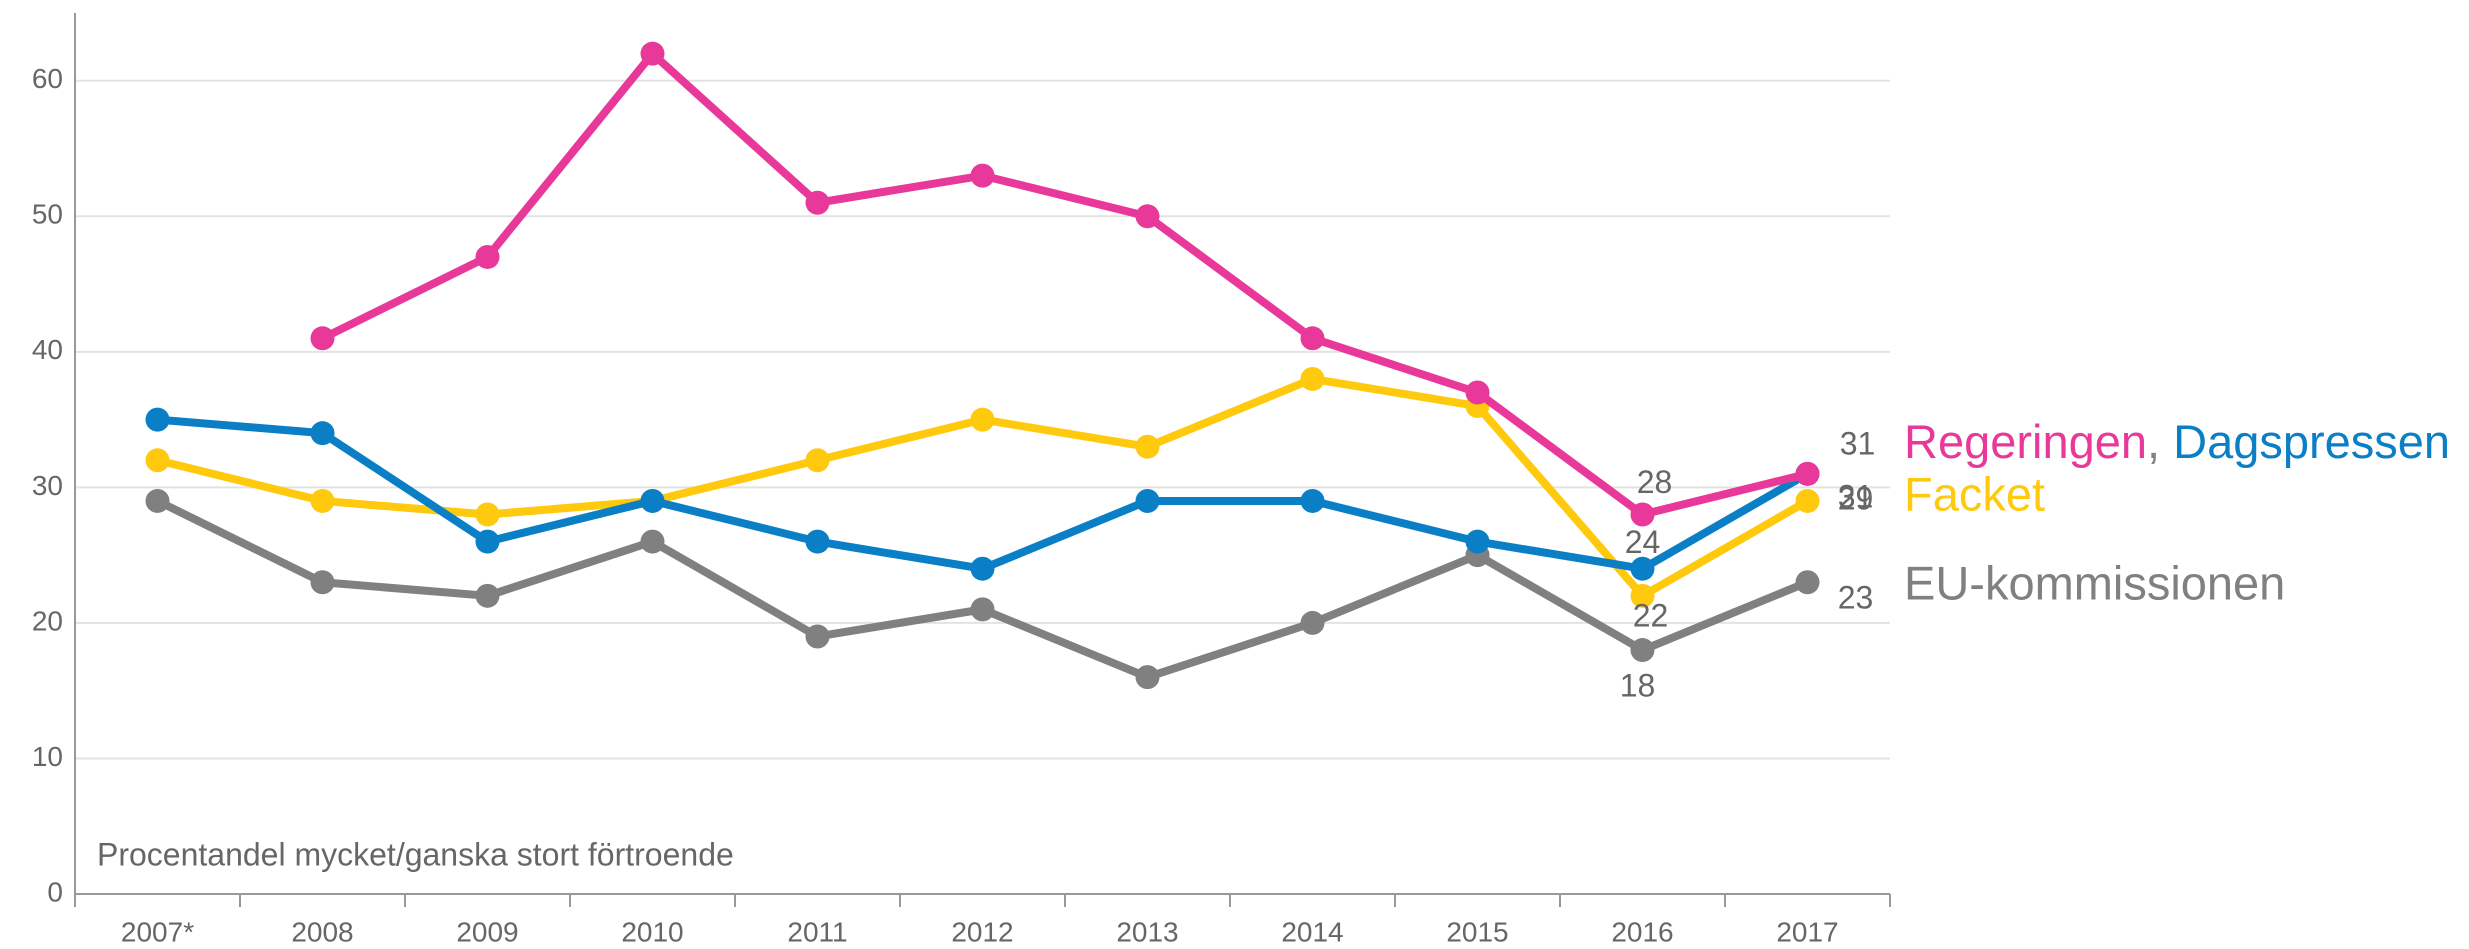  Describe the element at coordinates (652, 931) in the screenshot. I see `x-tick-label: 2010` at that location.